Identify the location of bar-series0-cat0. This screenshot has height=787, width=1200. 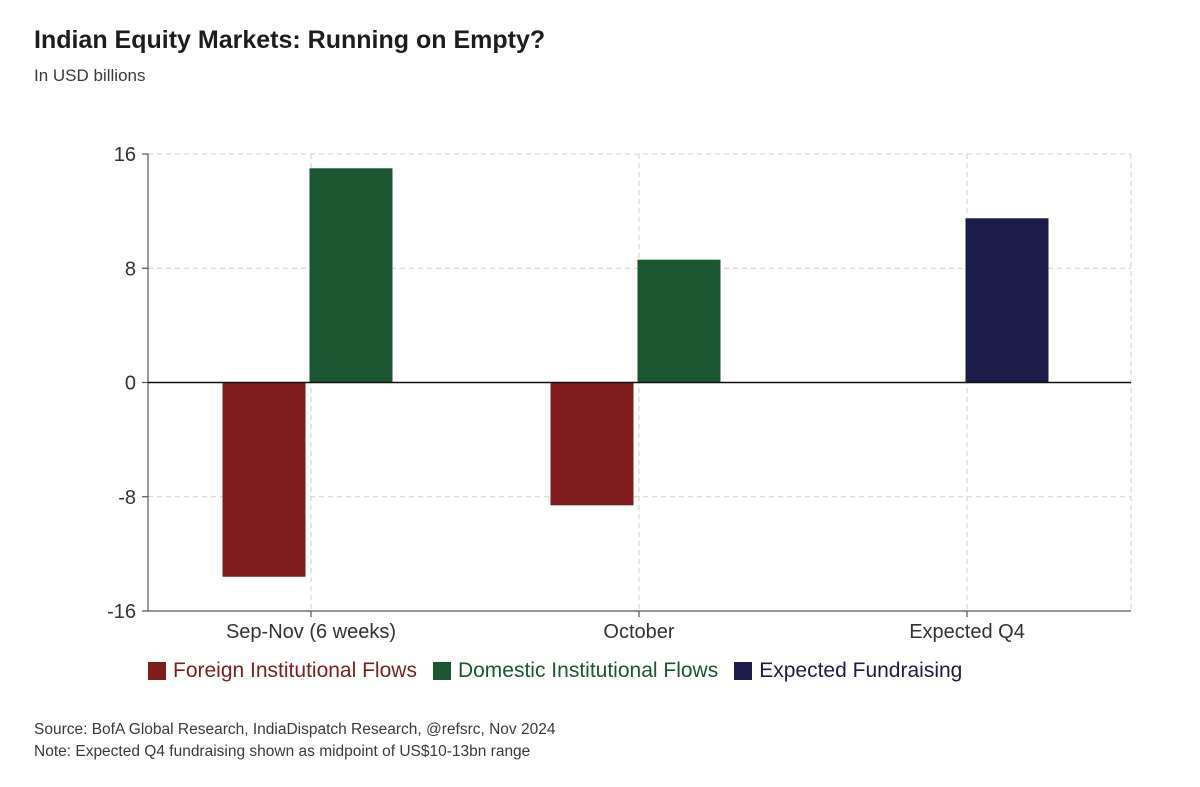
(264, 479).